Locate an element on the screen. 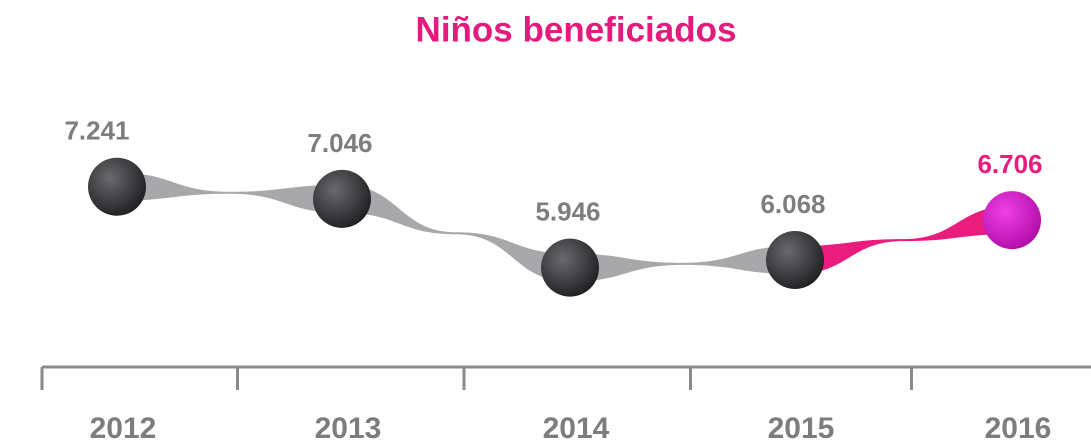  data-label: 6.068 is located at coordinates (792, 204).